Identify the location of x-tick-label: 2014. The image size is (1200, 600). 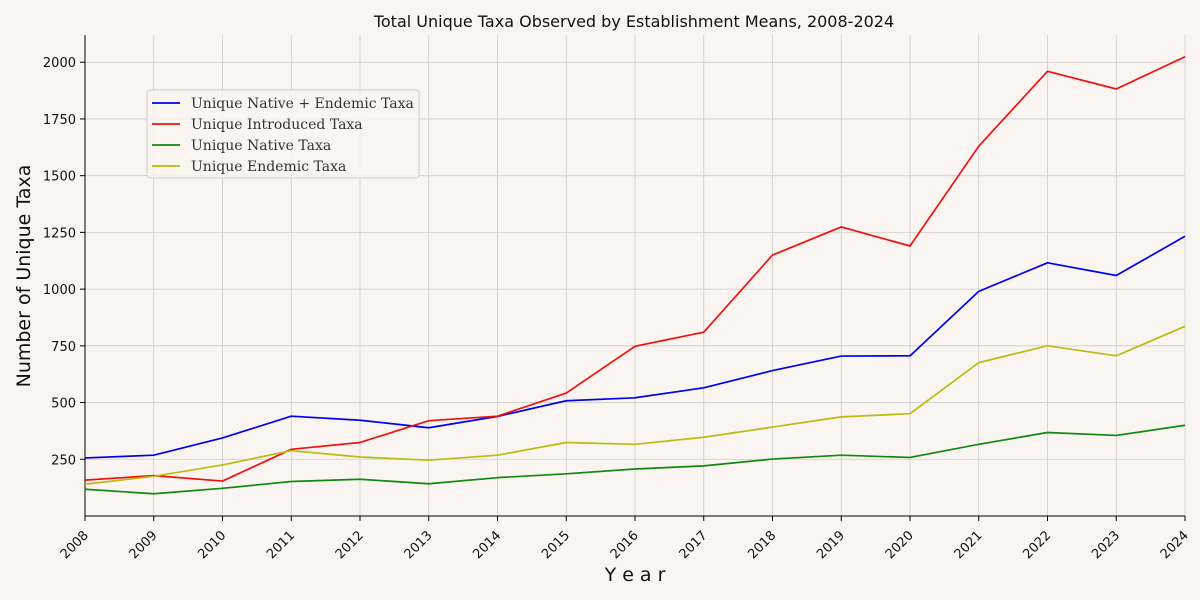
(487, 545).